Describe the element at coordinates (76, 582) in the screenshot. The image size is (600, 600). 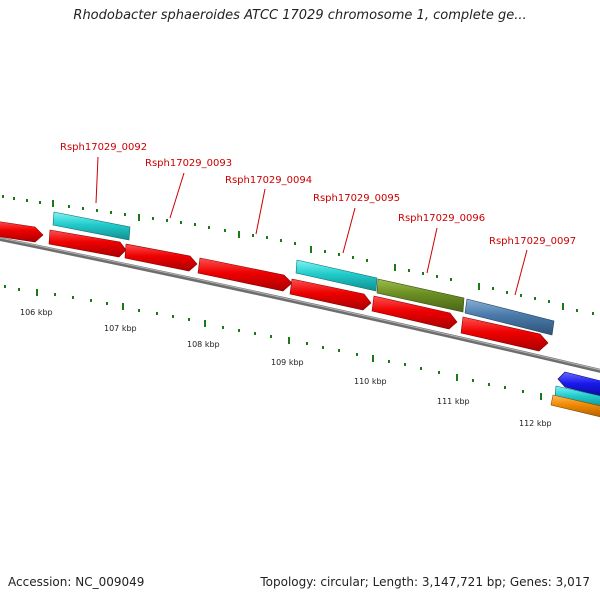
I see `accession-text: Accession: NC_009049` at that location.